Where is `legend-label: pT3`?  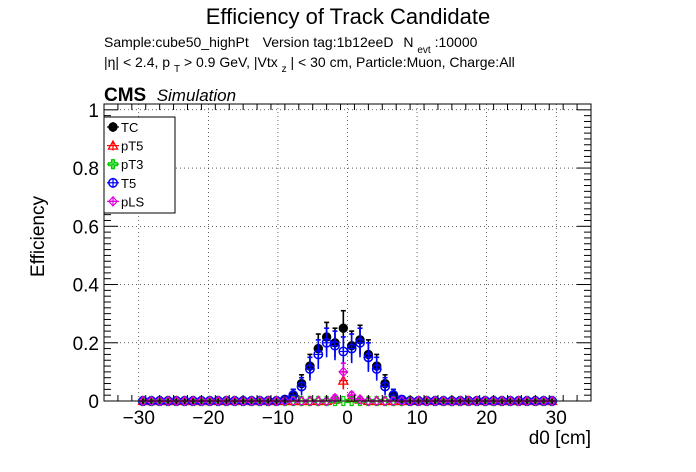 legend-label: pT3 is located at coordinates (132, 164).